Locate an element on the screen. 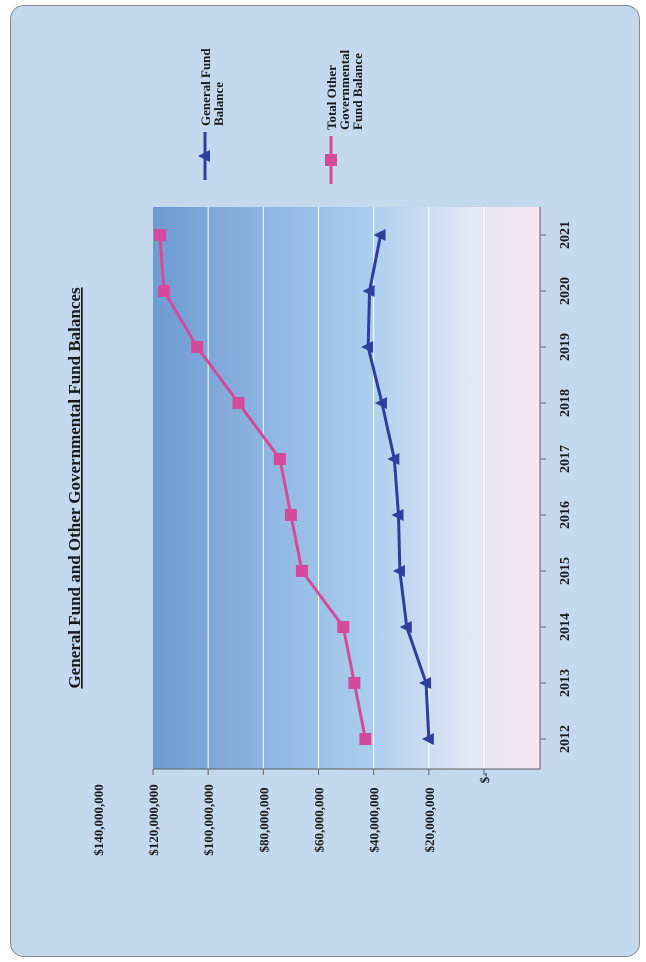 The width and height of the screenshot is (646, 962). legend-label: General Fund is located at coordinates (205, 87).